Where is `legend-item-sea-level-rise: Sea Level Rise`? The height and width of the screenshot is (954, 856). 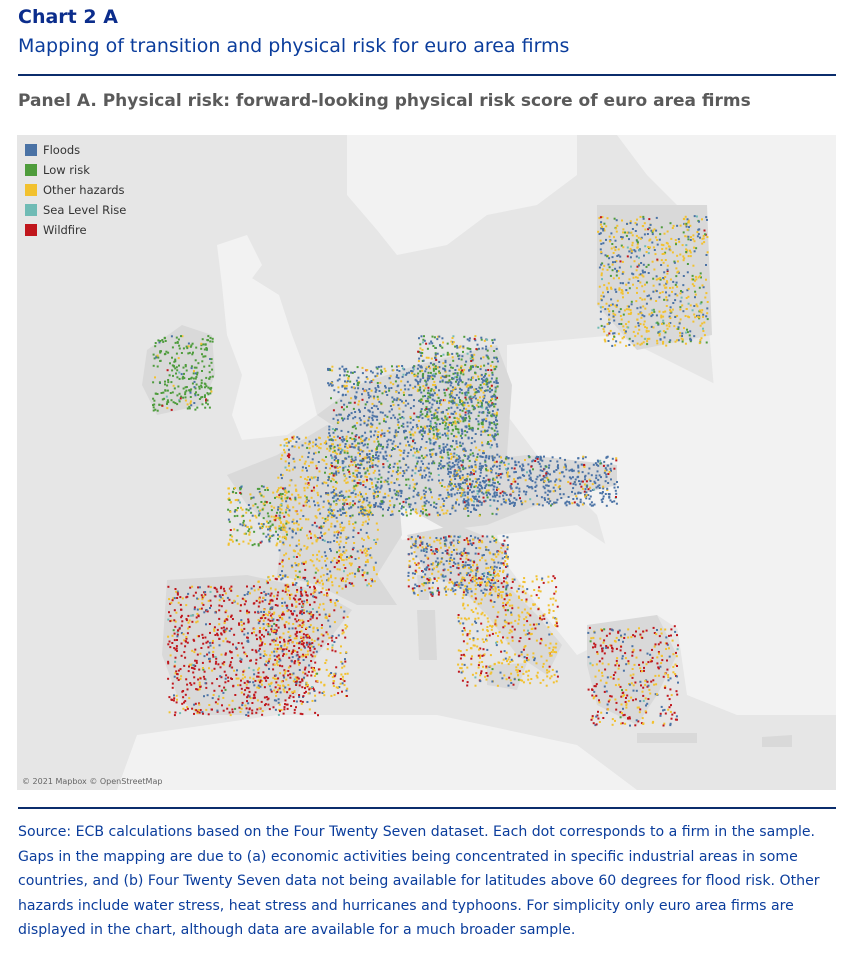
legend-item-sea-level-rise: Sea Level Rise is located at coordinates (75, 210).